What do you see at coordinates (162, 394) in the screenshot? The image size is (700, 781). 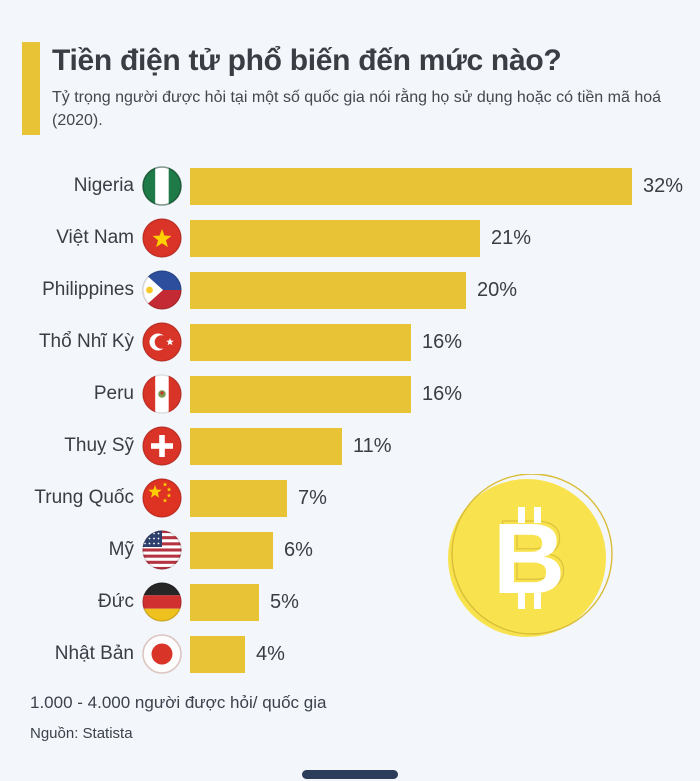 I see `peru-flag-icon` at bounding box center [162, 394].